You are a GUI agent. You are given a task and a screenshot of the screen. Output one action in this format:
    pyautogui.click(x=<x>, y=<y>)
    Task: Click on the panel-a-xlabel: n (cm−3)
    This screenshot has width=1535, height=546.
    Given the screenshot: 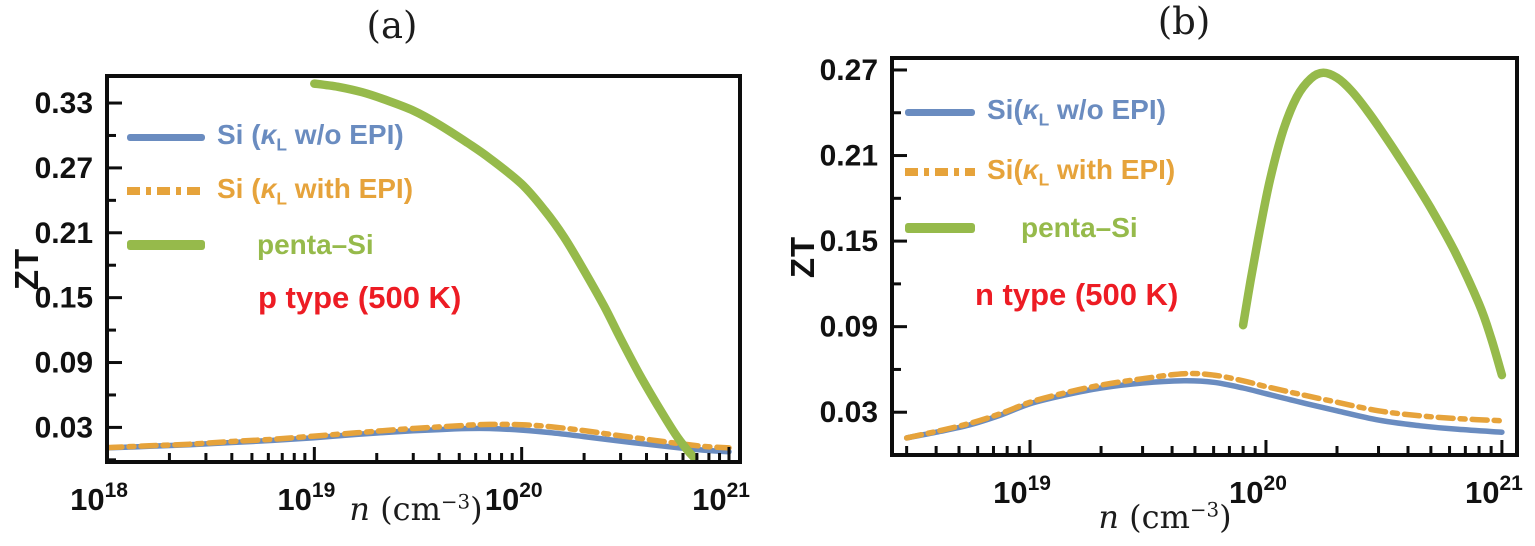 What is the action you would take?
    pyautogui.click(x=416, y=509)
    